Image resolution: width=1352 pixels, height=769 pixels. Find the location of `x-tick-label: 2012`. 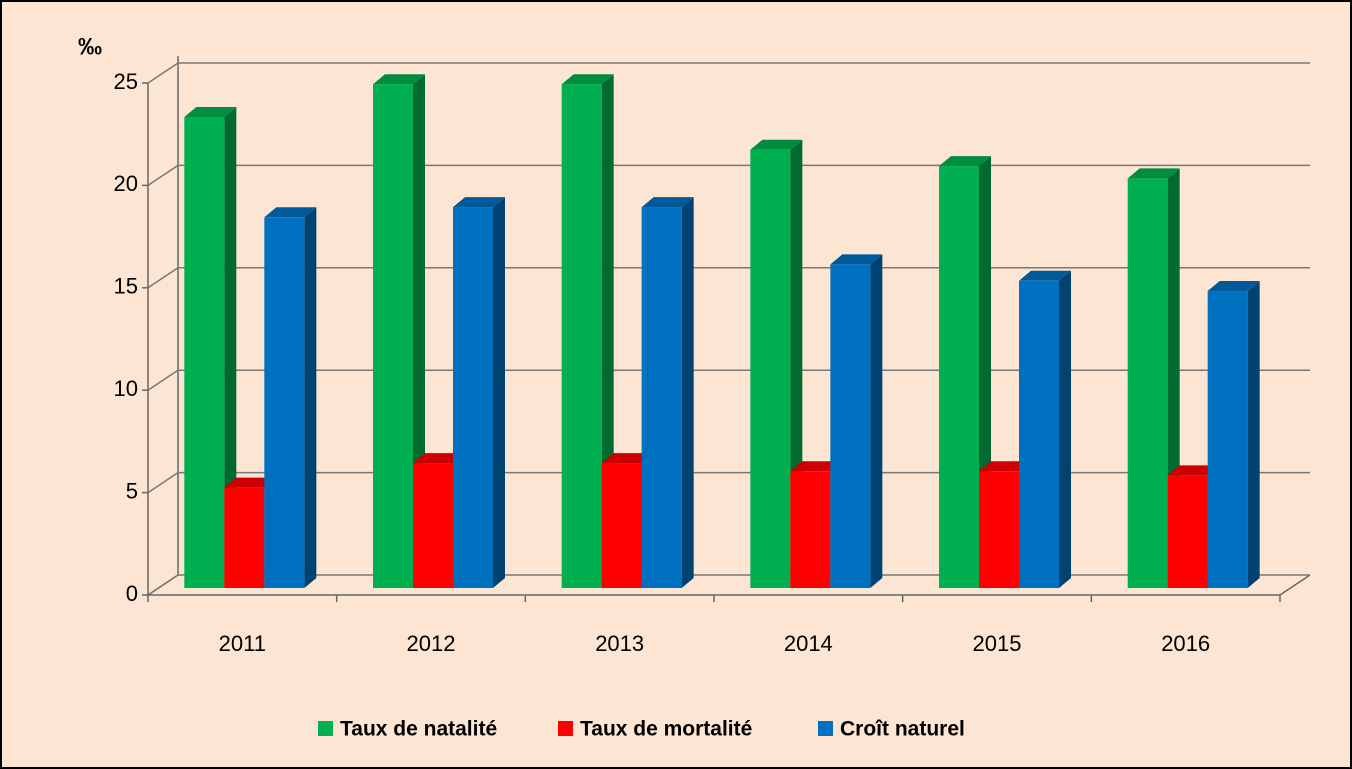

x-tick-label: 2012 is located at coordinates (431, 643).